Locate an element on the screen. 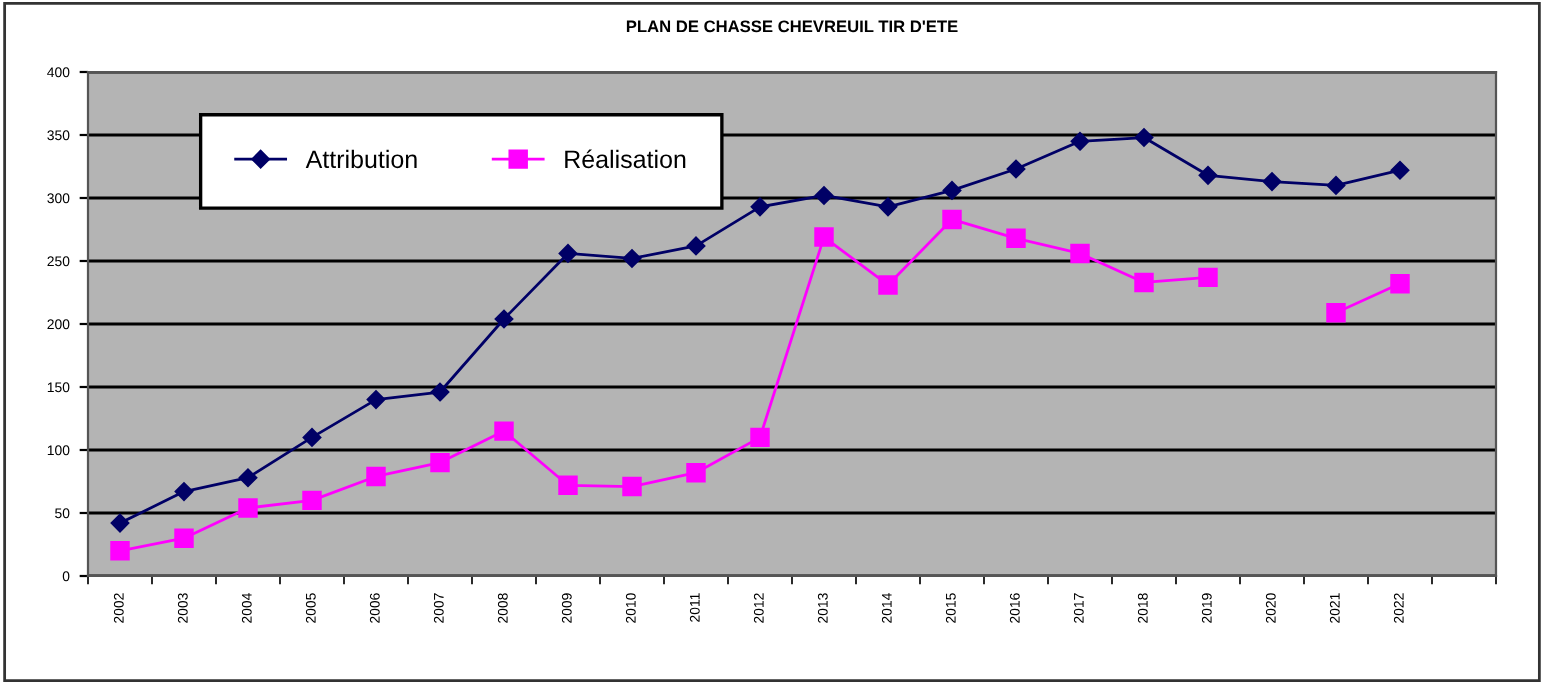  legend-label: Réalisation is located at coordinates (625, 159).